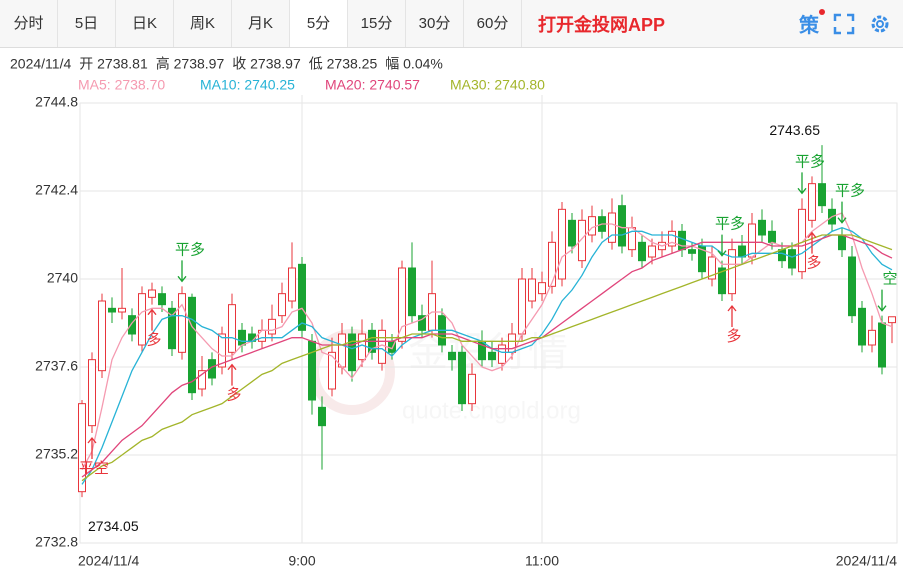 This screenshot has height=571, width=903. I want to click on tab: 15分, so click(377, 23).